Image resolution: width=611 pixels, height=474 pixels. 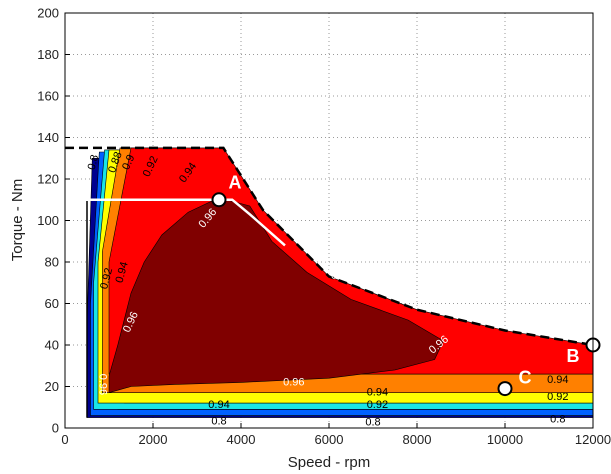 I want to click on y-tick-label: 140, so click(x=48, y=137).